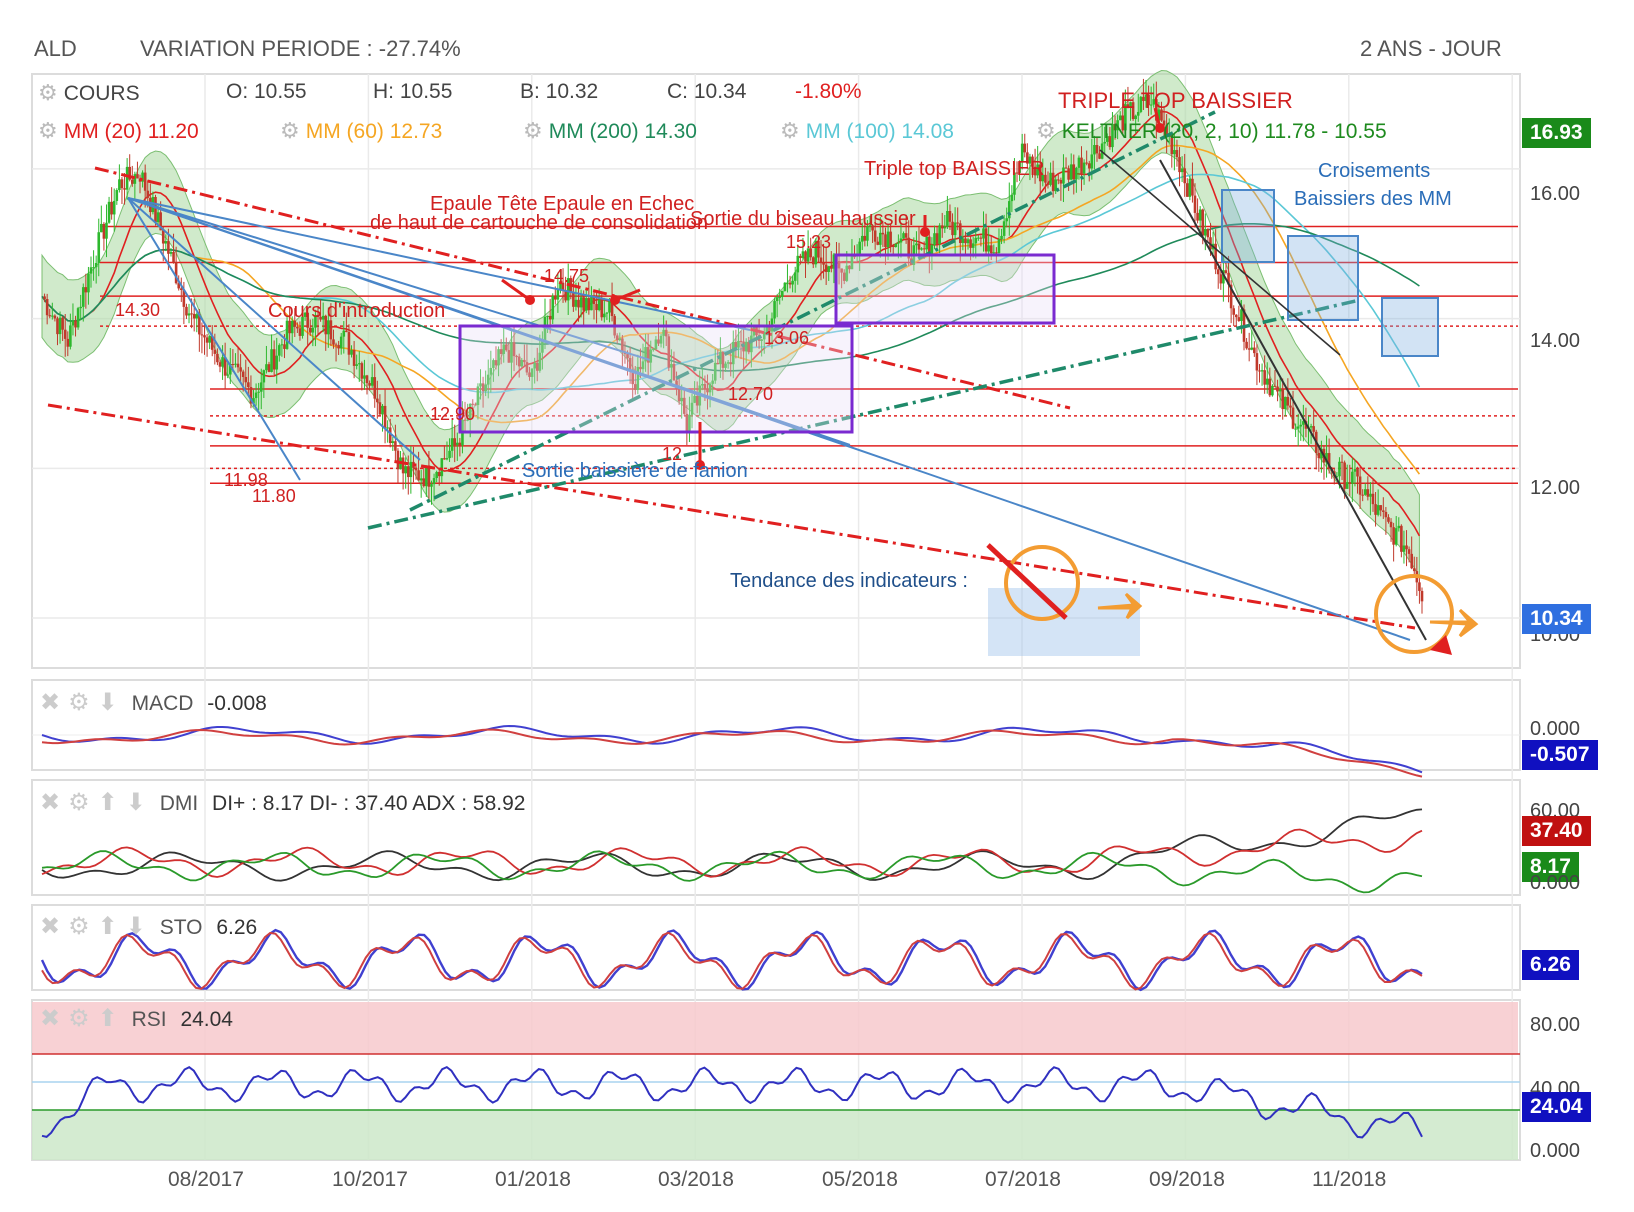 The width and height of the screenshot is (1634, 1212). What do you see at coordinates (635, 471) in the screenshot?
I see `annotation-fanion: Sortie baissière de fanion` at bounding box center [635, 471].